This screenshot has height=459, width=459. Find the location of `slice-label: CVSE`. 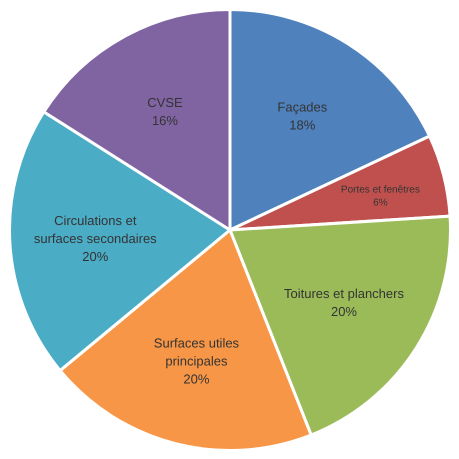

slice-label: CVSE is located at coordinates (165, 102).